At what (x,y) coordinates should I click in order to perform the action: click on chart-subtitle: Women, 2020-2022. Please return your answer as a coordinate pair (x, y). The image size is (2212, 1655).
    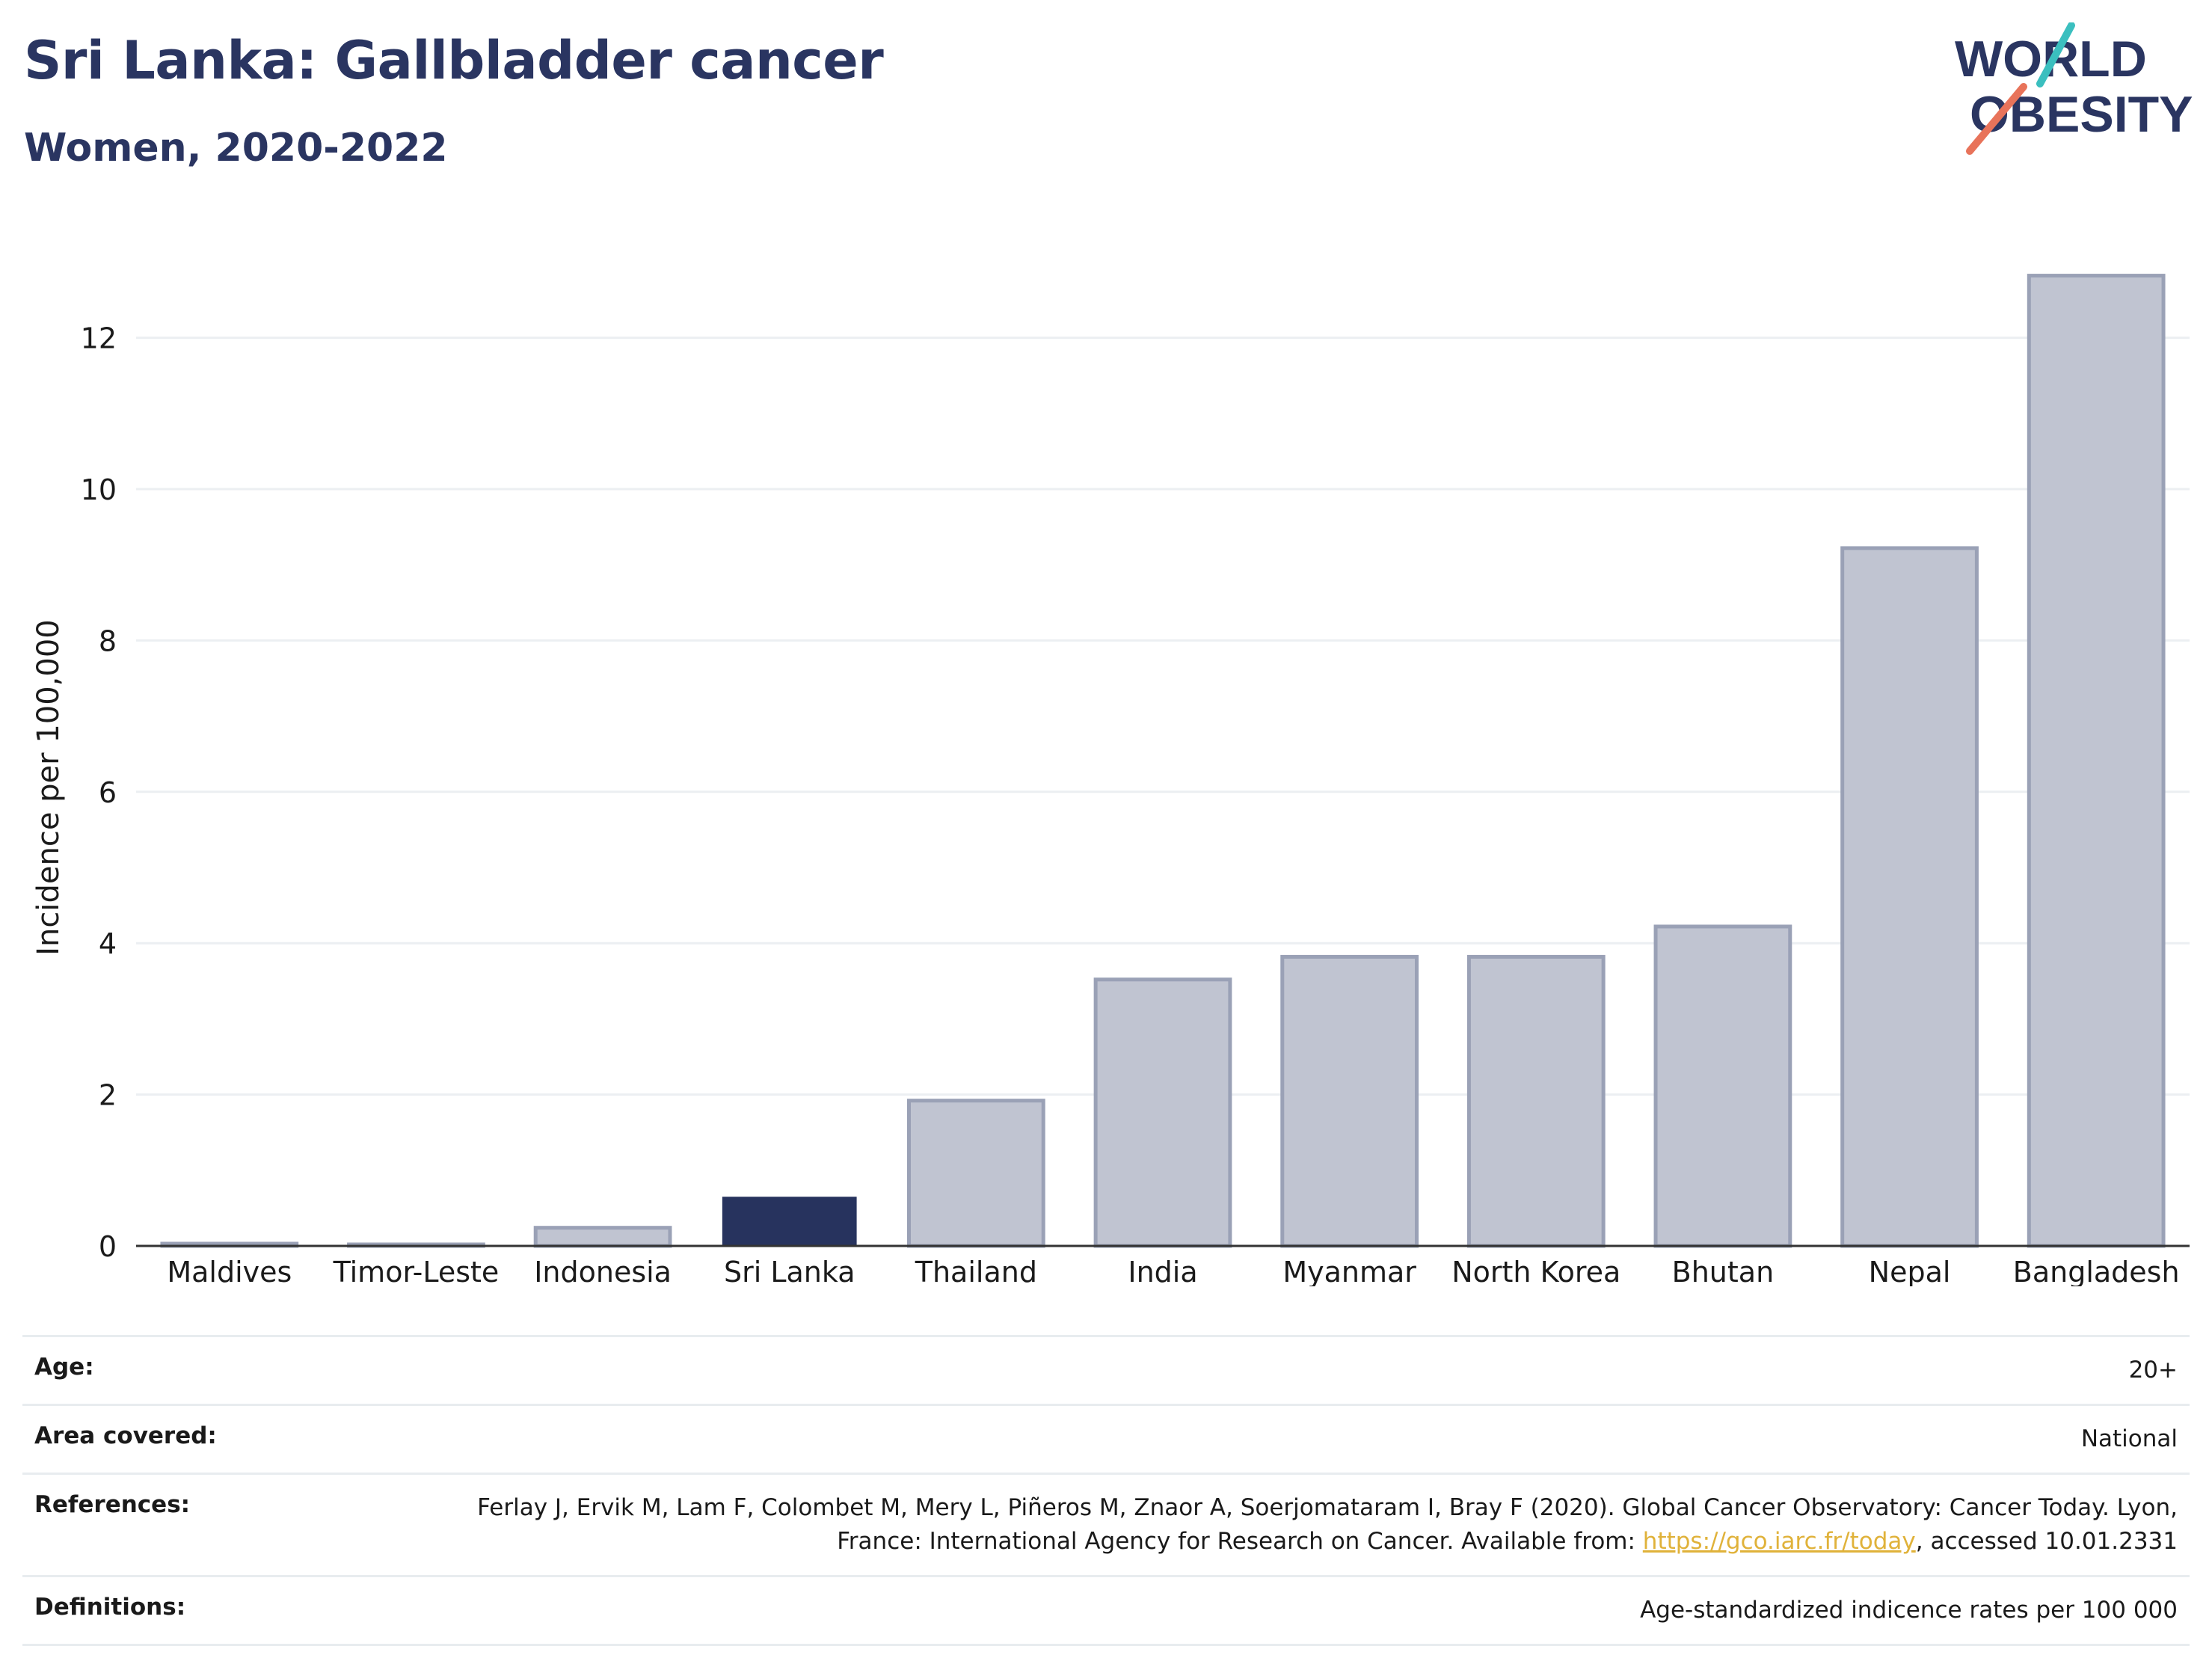
    Looking at the image, I should click on (236, 148).